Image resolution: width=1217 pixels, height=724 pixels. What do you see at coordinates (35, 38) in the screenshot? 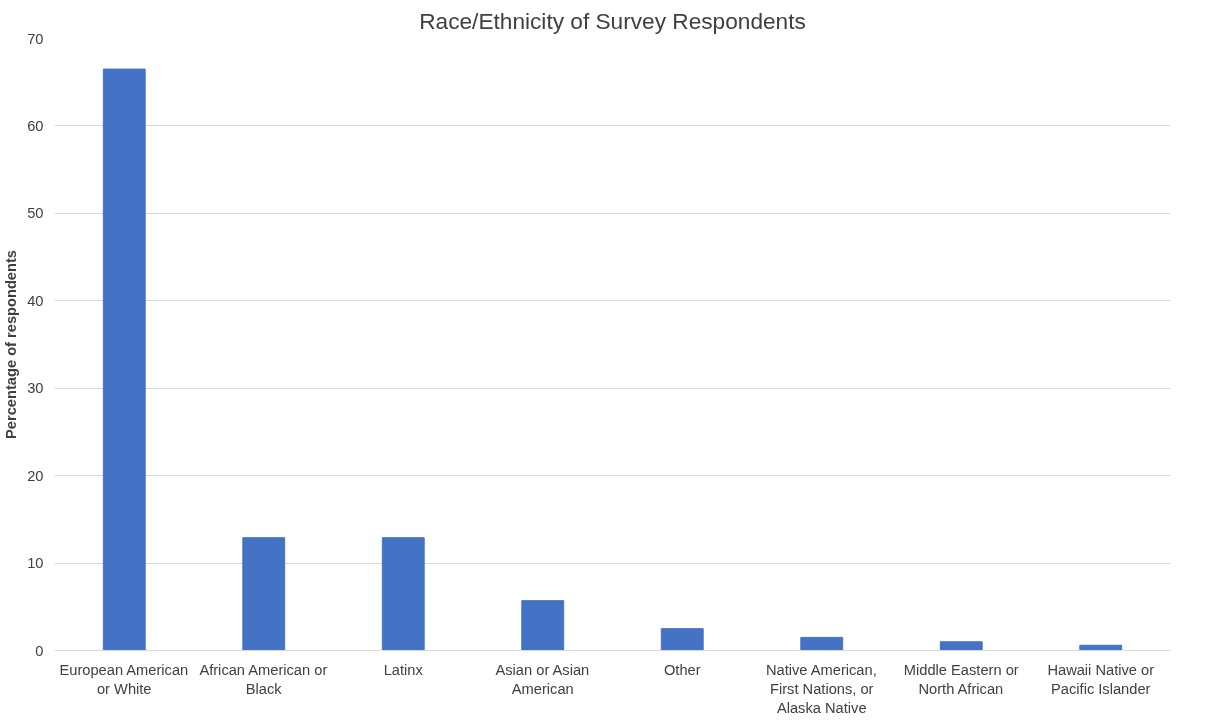
I see `y-tick-label: 70` at bounding box center [35, 38].